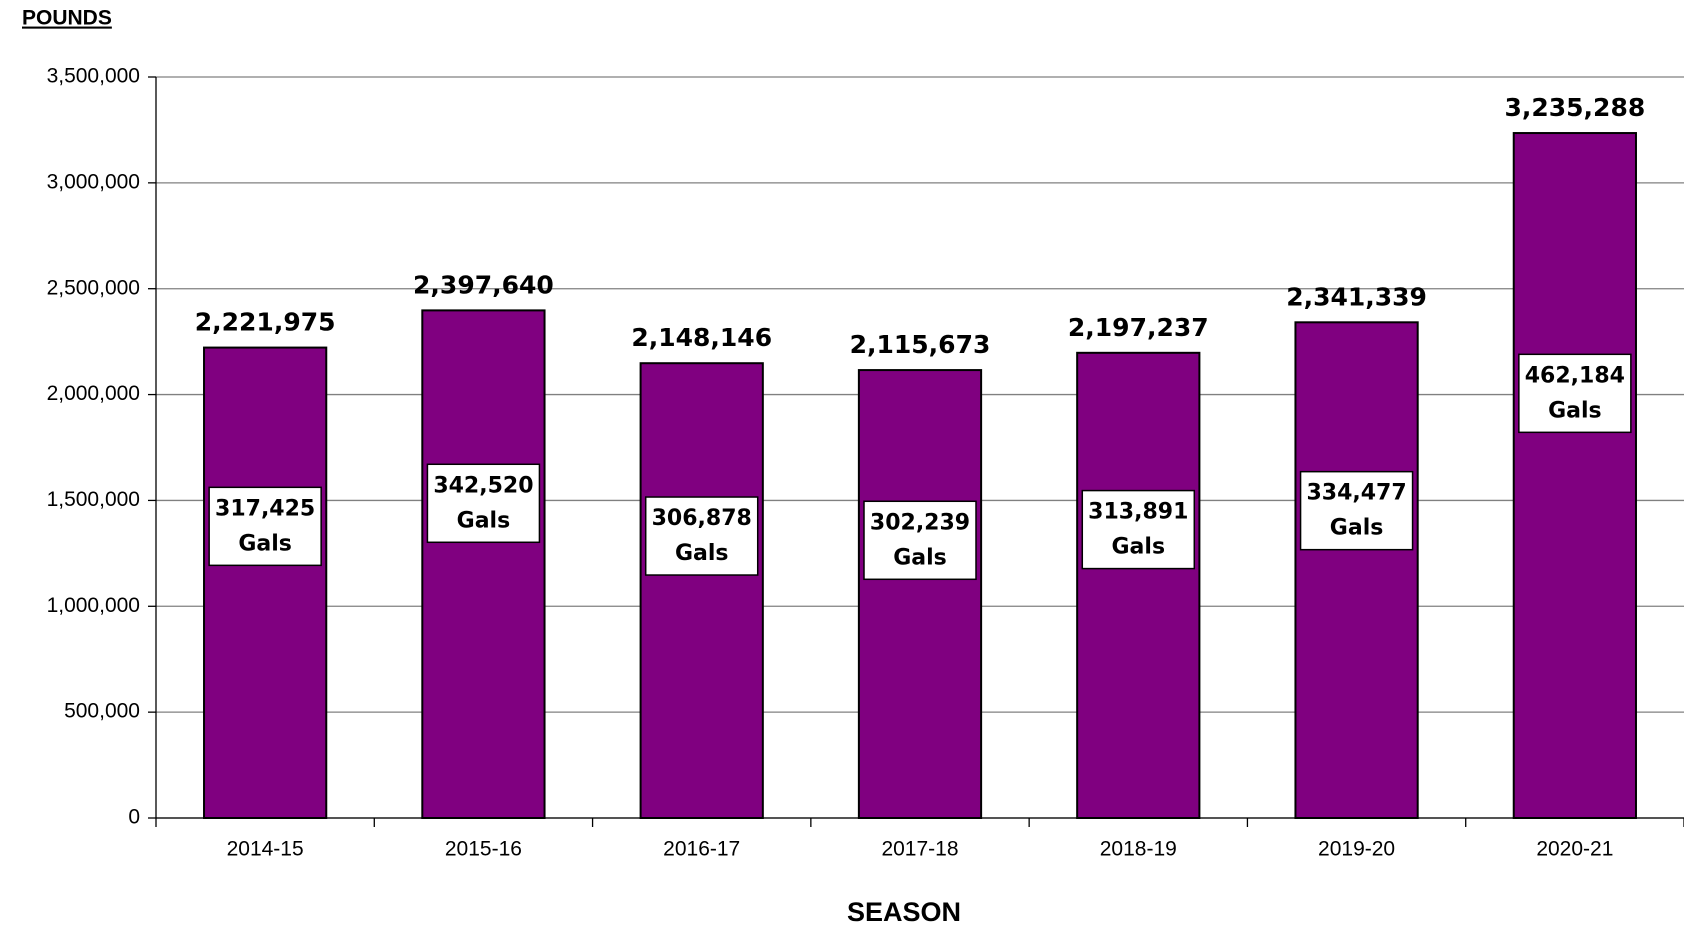 The image size is (1684, 931). What do you see at coordinates (93, 287) in the screenshot?
I see `y-tick-label: 2,500,000` at bounding box center [93, 287].